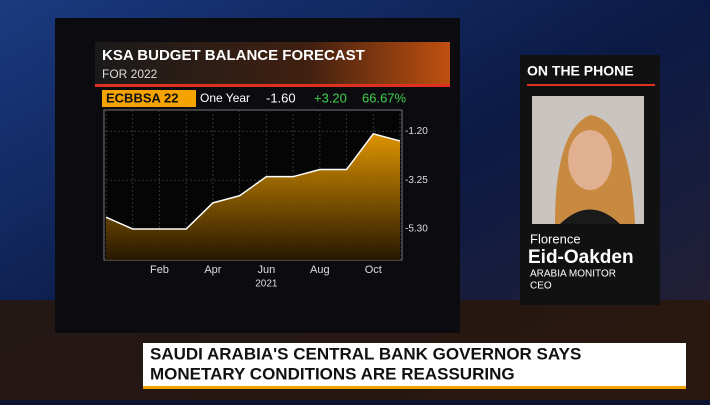  I want to click on last-value: -1.60, so click(281, 97).